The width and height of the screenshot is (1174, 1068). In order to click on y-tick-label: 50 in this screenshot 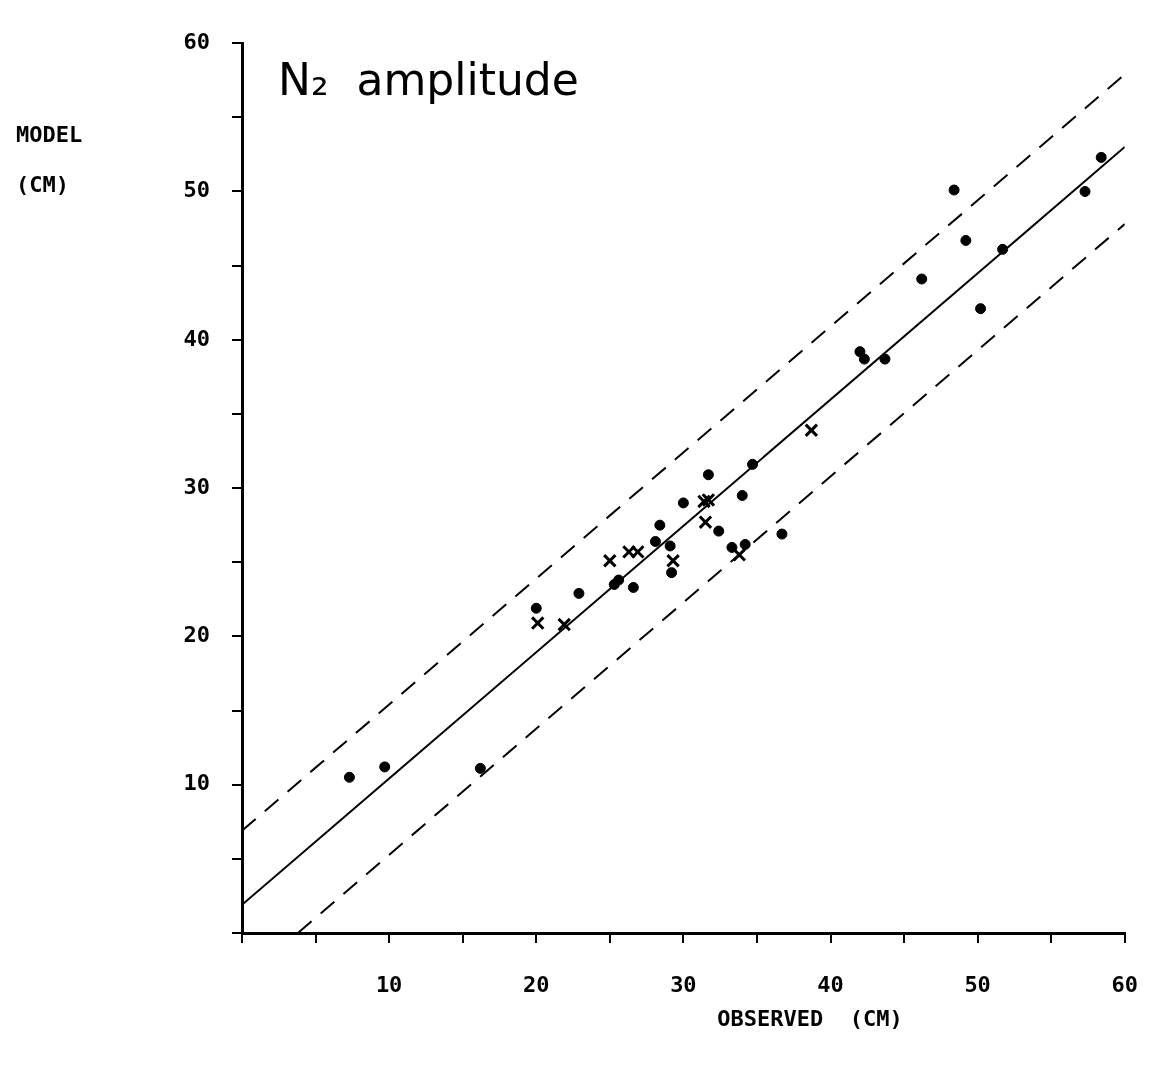, I will do `click(196, 190)`.